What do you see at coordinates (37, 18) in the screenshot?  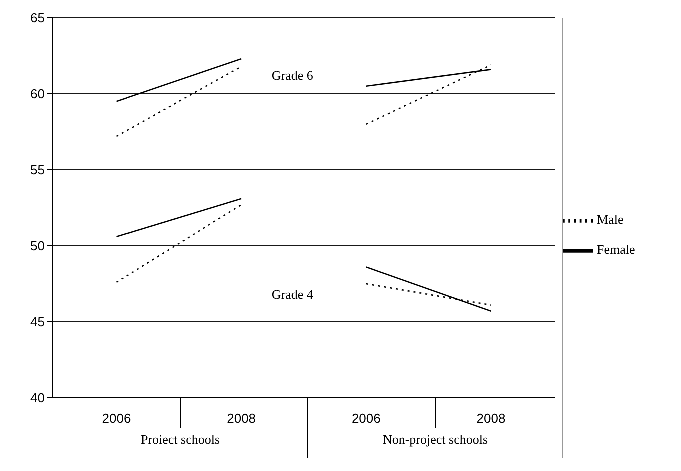 I see `y-tick-label: 65` at bounding box center [37, 18].